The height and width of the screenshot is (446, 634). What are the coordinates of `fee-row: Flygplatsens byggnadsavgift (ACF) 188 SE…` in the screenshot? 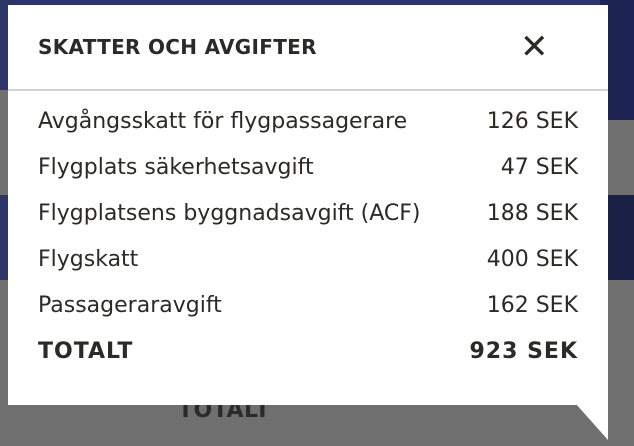 It's located at (308, 216).